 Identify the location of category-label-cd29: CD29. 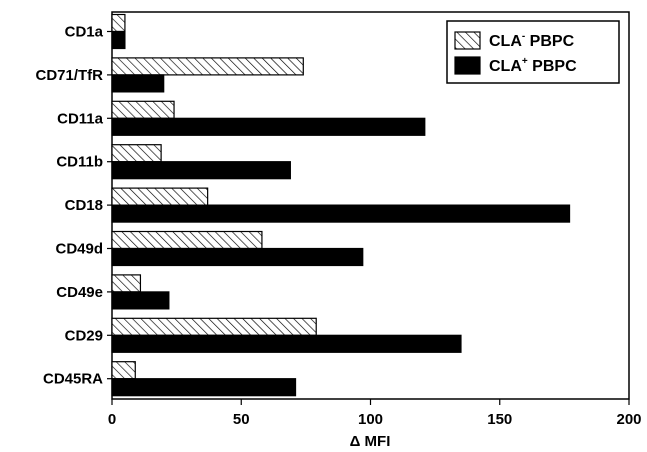
(84, 335).